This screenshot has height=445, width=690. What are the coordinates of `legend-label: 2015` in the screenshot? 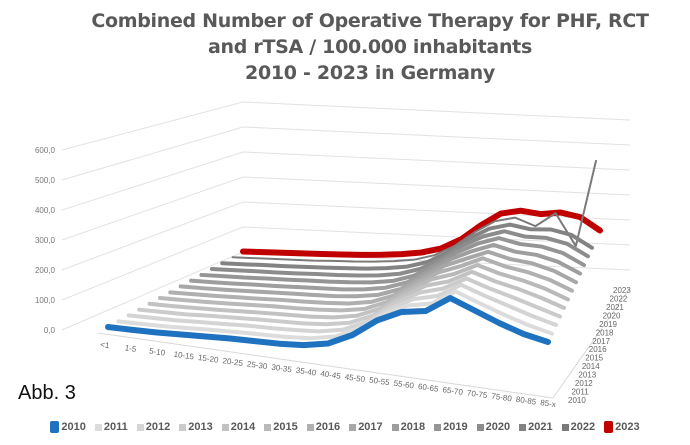 It's located at (285, 427).